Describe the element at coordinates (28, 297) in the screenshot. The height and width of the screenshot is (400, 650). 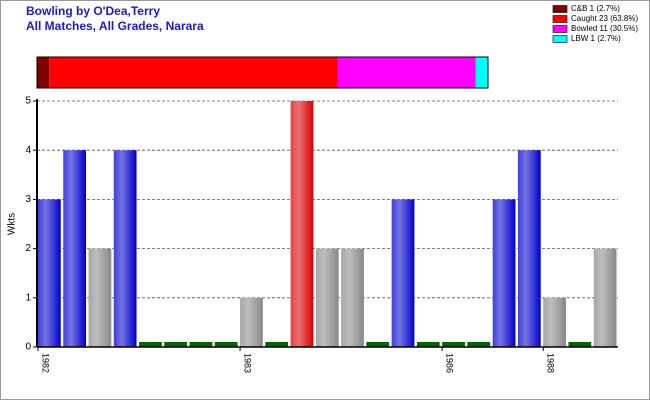
I see `y-tick-label: 1` at that location.